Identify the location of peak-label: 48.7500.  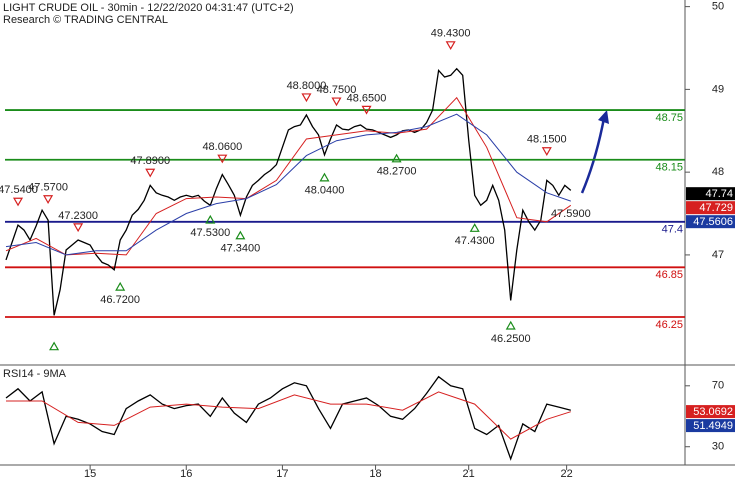
(337, 90).